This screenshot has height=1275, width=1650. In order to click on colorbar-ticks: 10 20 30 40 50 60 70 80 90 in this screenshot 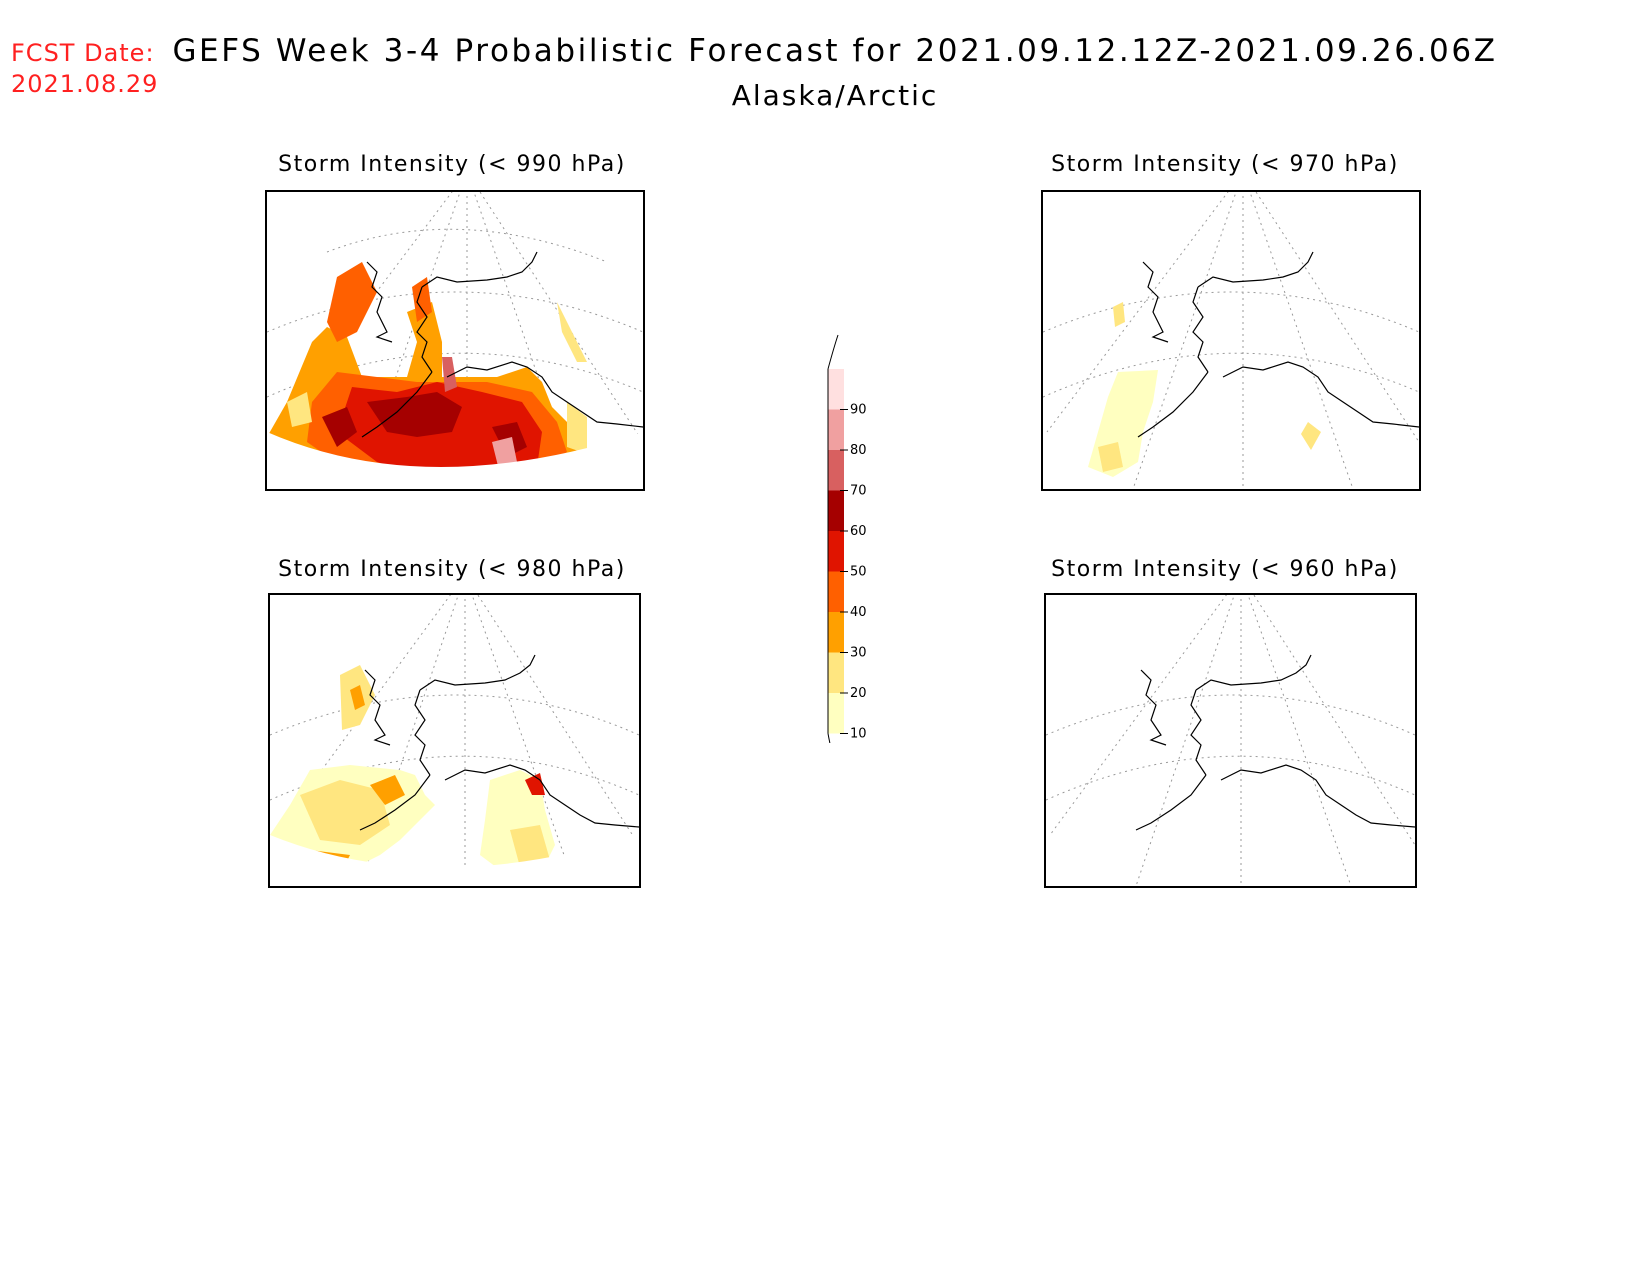, I will do `click(853, 572)`.